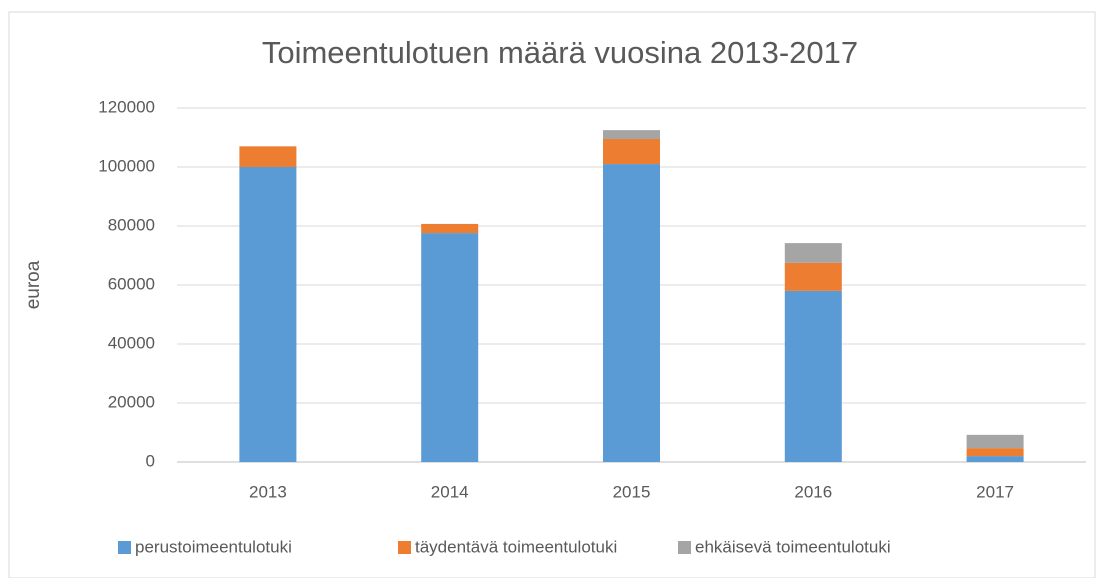 The height and width of the screenshot is (578, 1102). What do you see at coordinates (268, 491) in the screenshot?
I see `x-tick-label: 2013` at bounding box center [268, 491].